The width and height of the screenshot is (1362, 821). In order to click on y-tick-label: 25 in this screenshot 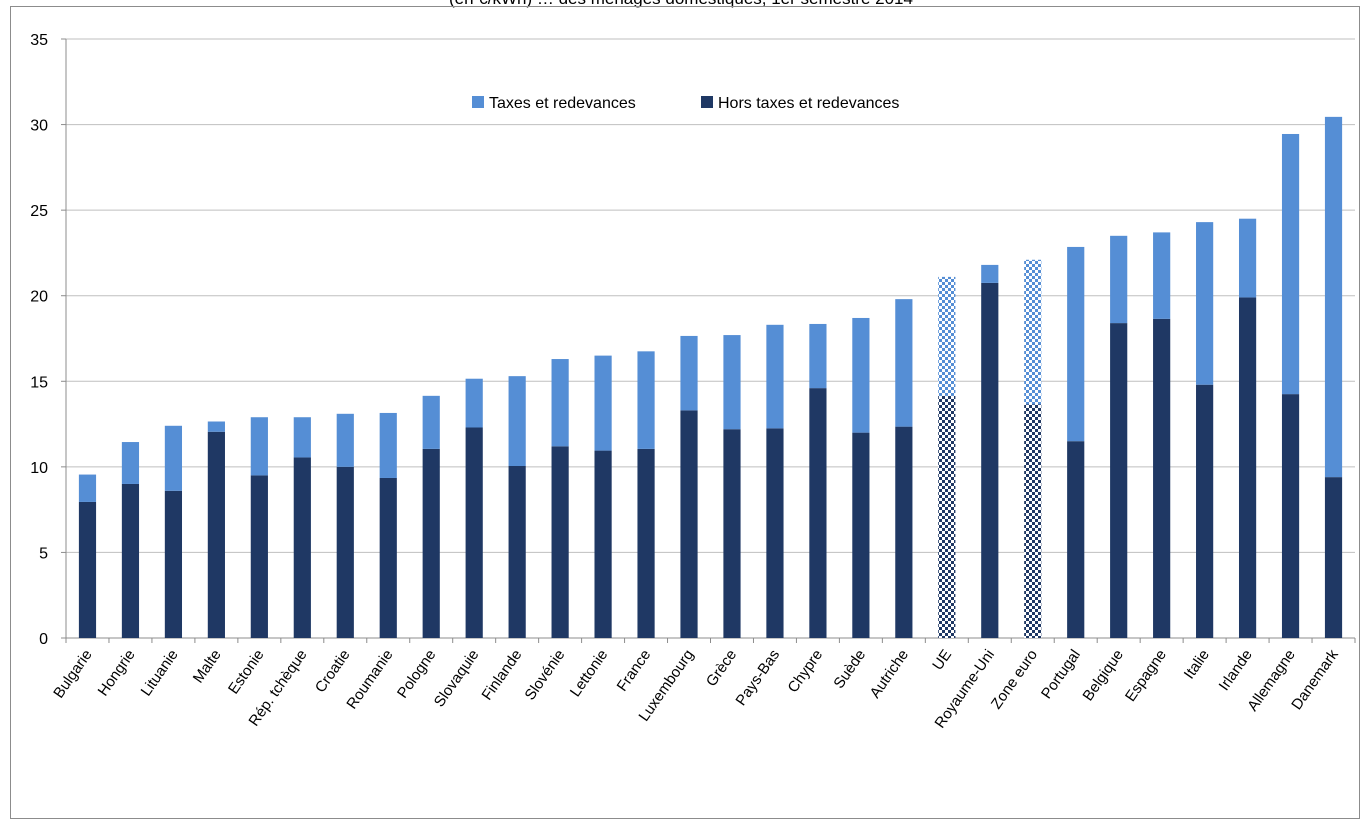, I will do `click(39, 211)`.